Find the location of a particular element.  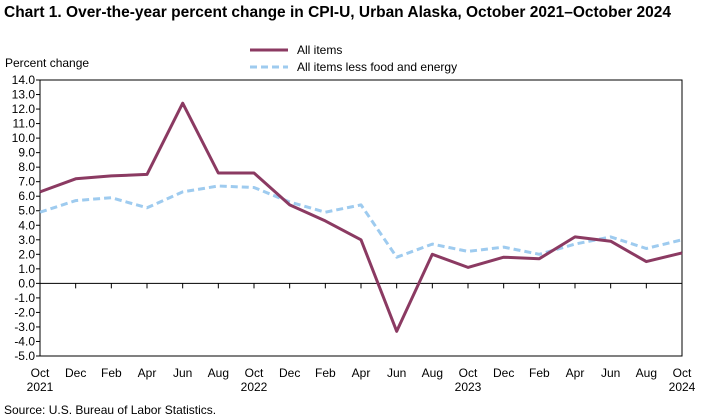

y-tick-label: 0.0 is located at coordinates (26, 283).